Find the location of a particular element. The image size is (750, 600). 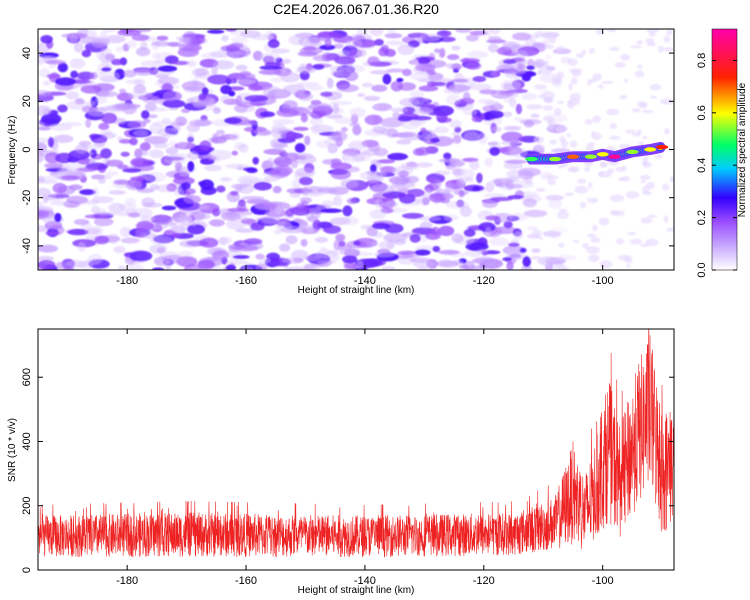

x-tick-label: -160 is located at coordinates (246, 281).